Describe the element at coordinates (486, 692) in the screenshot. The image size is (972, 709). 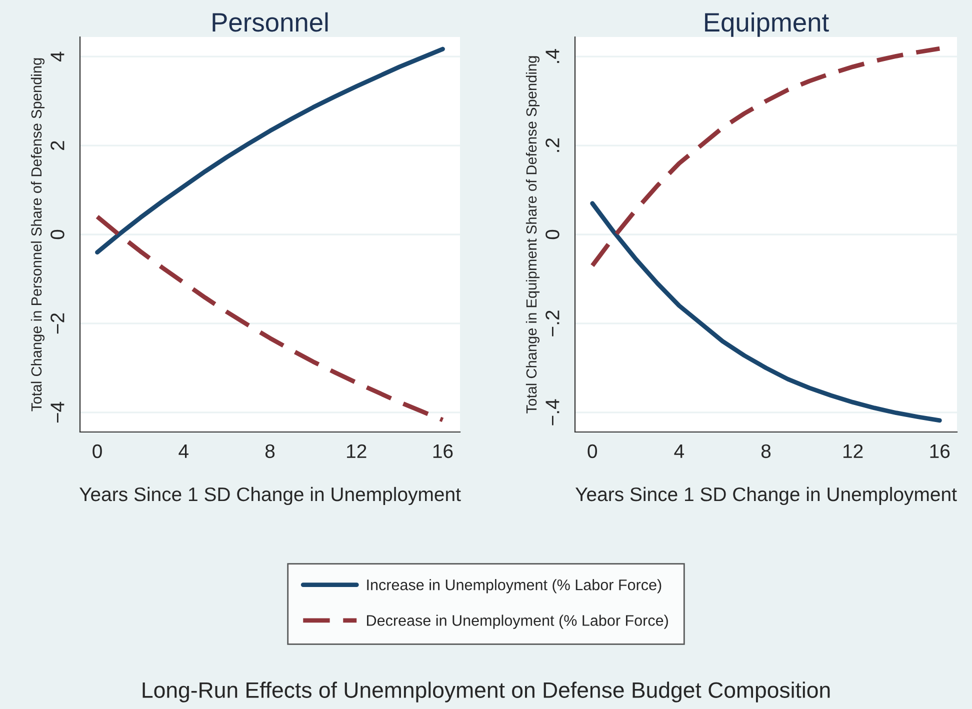
I see `text: Long-Run Effects of Unemnployment on Defense Budget Composition` at that location.